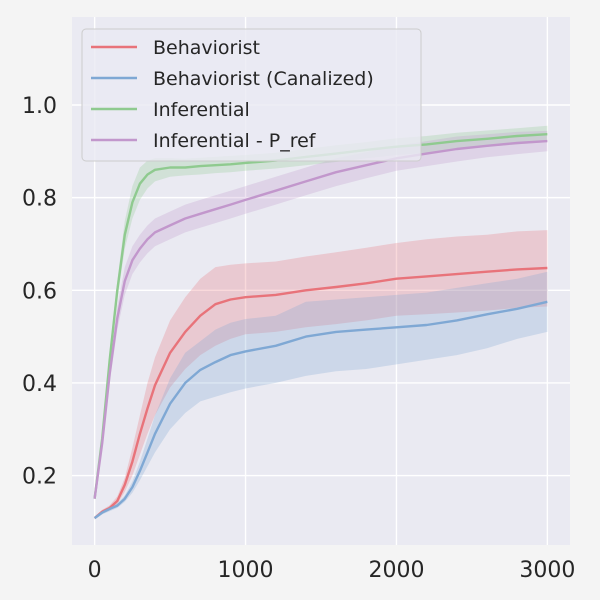 The image size is (600, 600). I want to click on x-tick-label: 1000, so click(246, 570).